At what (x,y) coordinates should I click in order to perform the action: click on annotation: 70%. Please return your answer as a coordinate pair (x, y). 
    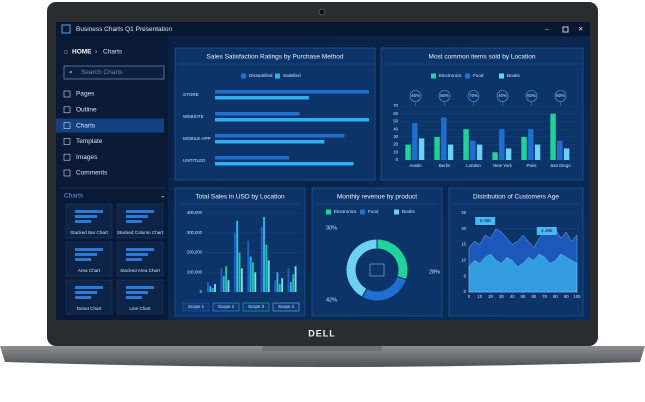
    Looking at the image, I should click on (473, 95).